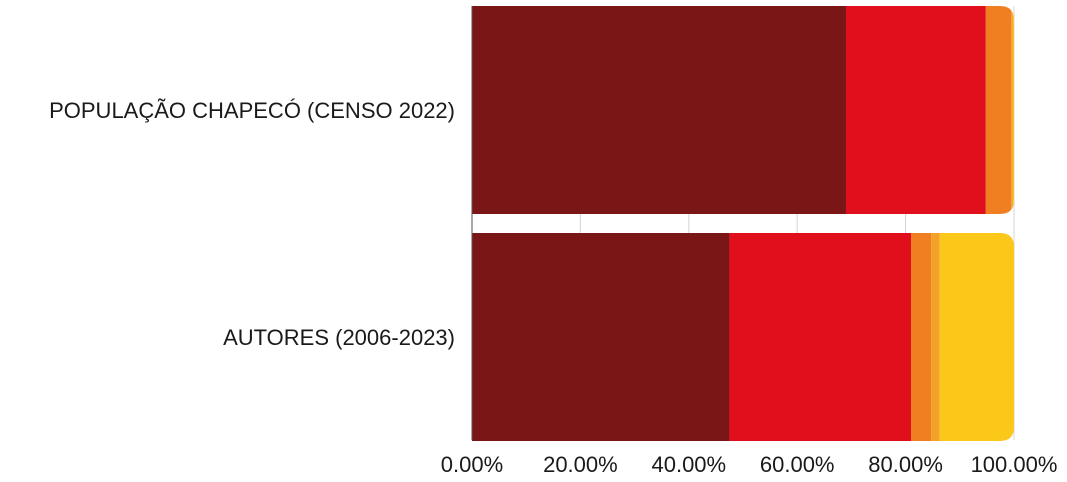 The height and width of the screenshot is (482, 1067). What do you see at coordinates (580, 464) in the screenshot?
I see `x-tick-label-1: 20.00%` at bounding box center [580, 464].